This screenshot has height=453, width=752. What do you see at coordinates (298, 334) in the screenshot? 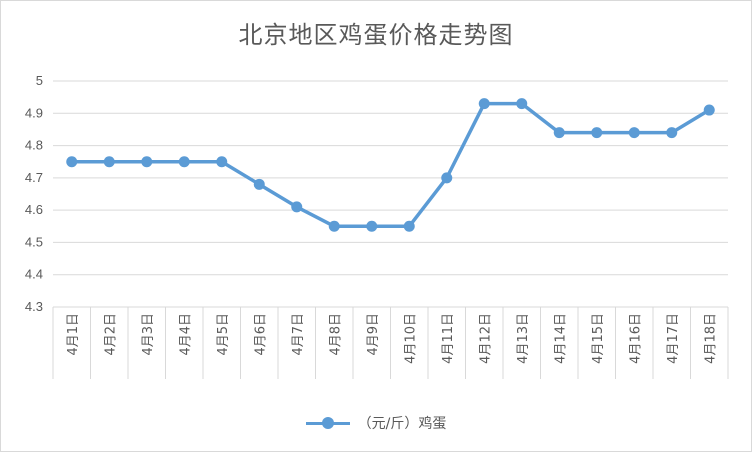
I see `x-tick-label: 4月7日` at bounding box center [298, 334].